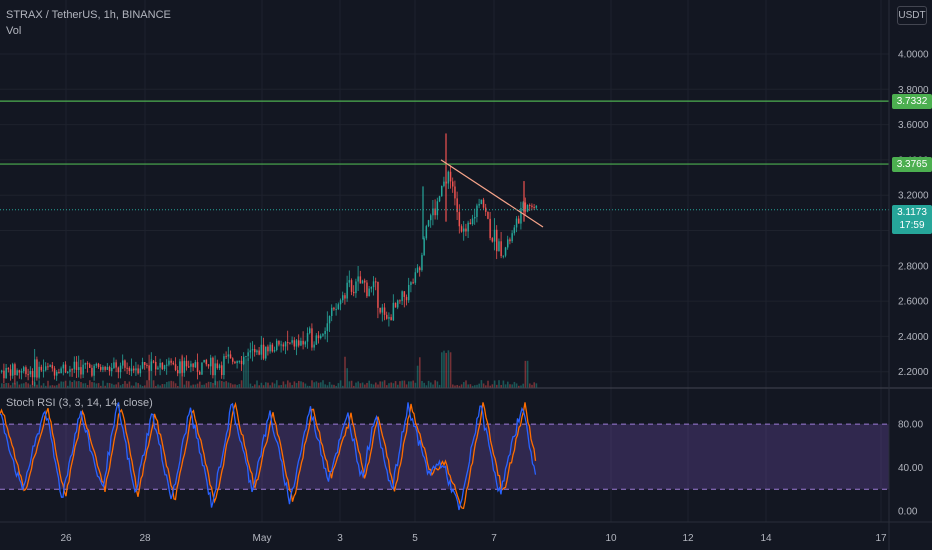 The width and height of the screenshot is (932, 550). I want to click on stoch-d-line, so click(268, 455).